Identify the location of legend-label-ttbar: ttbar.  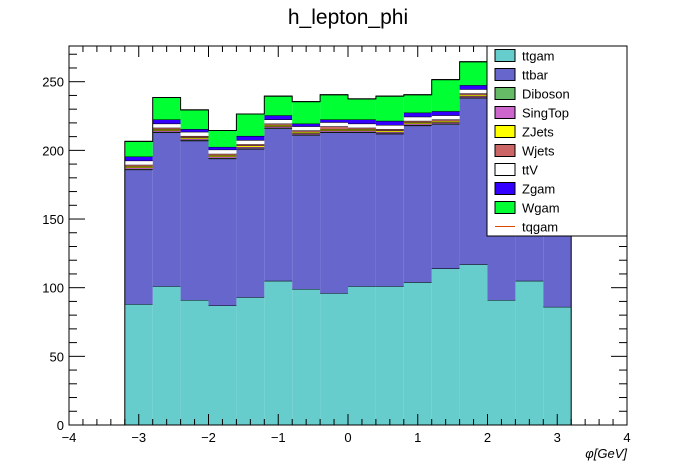
(535, 75).